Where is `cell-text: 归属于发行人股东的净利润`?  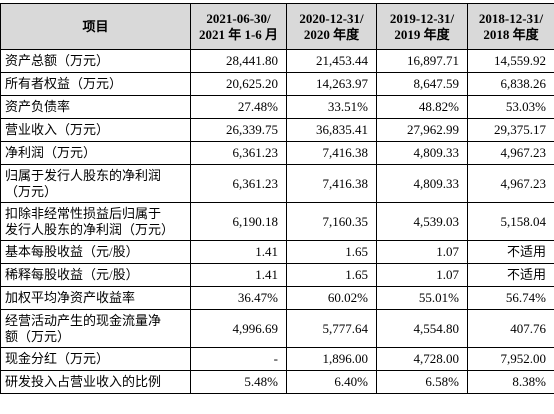 cell-text: 归属于发行人股东的净利润 is located at coordinates (83, 175).